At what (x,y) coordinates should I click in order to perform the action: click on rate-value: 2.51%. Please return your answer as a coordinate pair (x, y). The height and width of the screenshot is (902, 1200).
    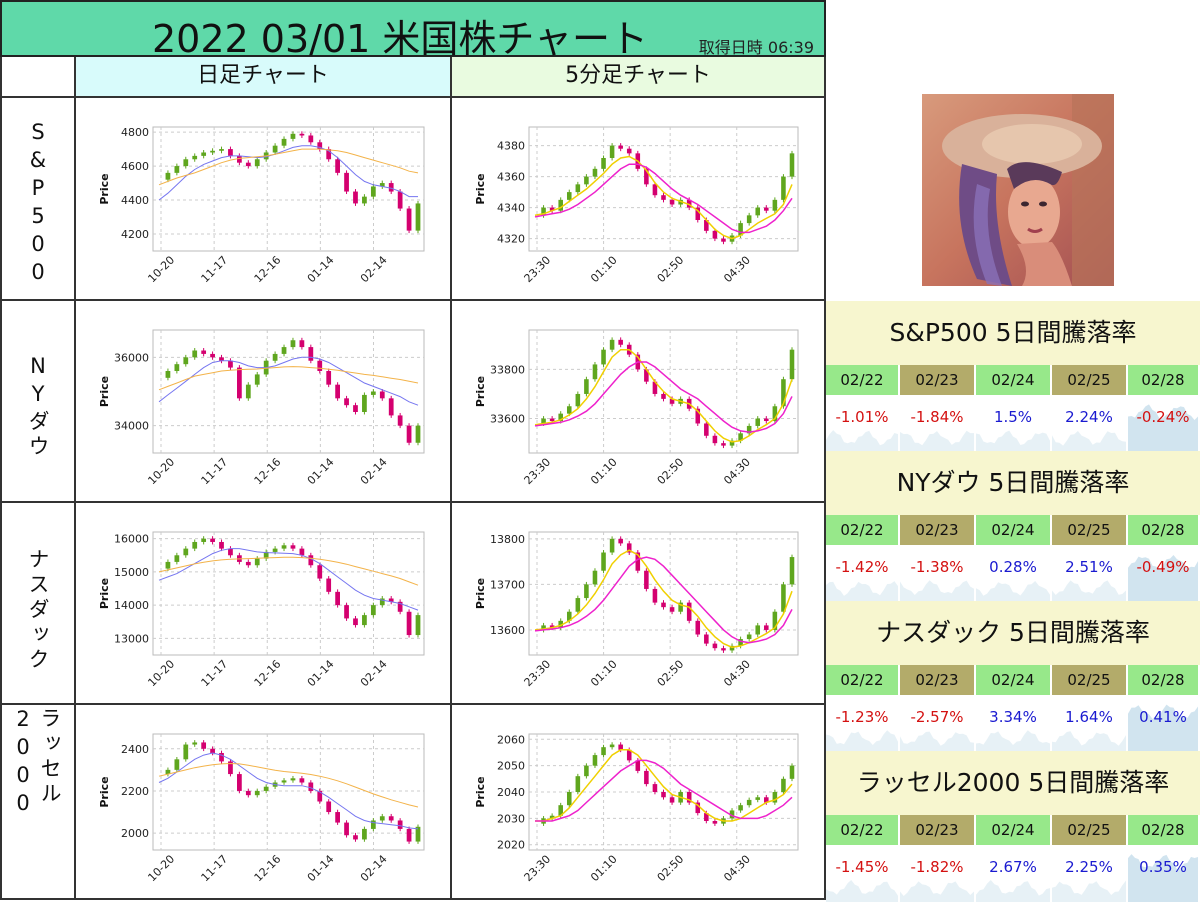
    Looking at the image, I should click on (1090, 573).